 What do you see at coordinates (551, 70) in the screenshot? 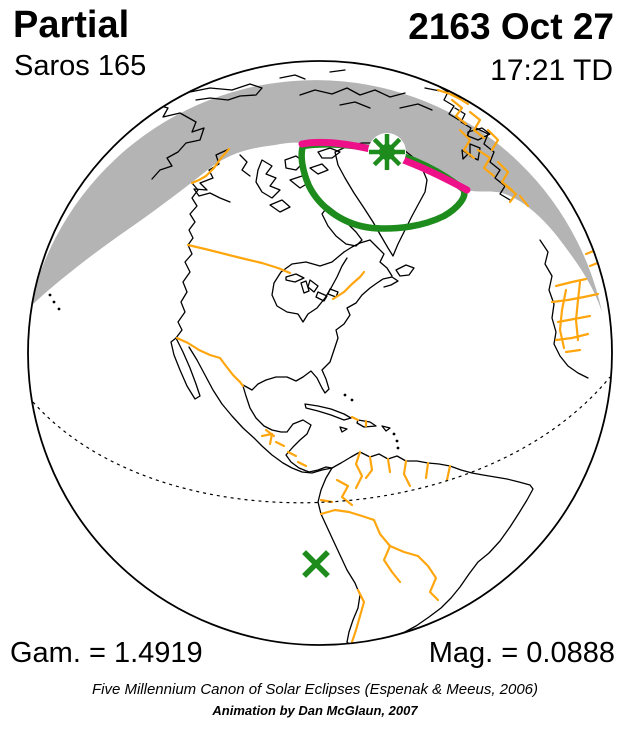
I see `time-label: 17:21 TD` at bounding box center [551, 70].